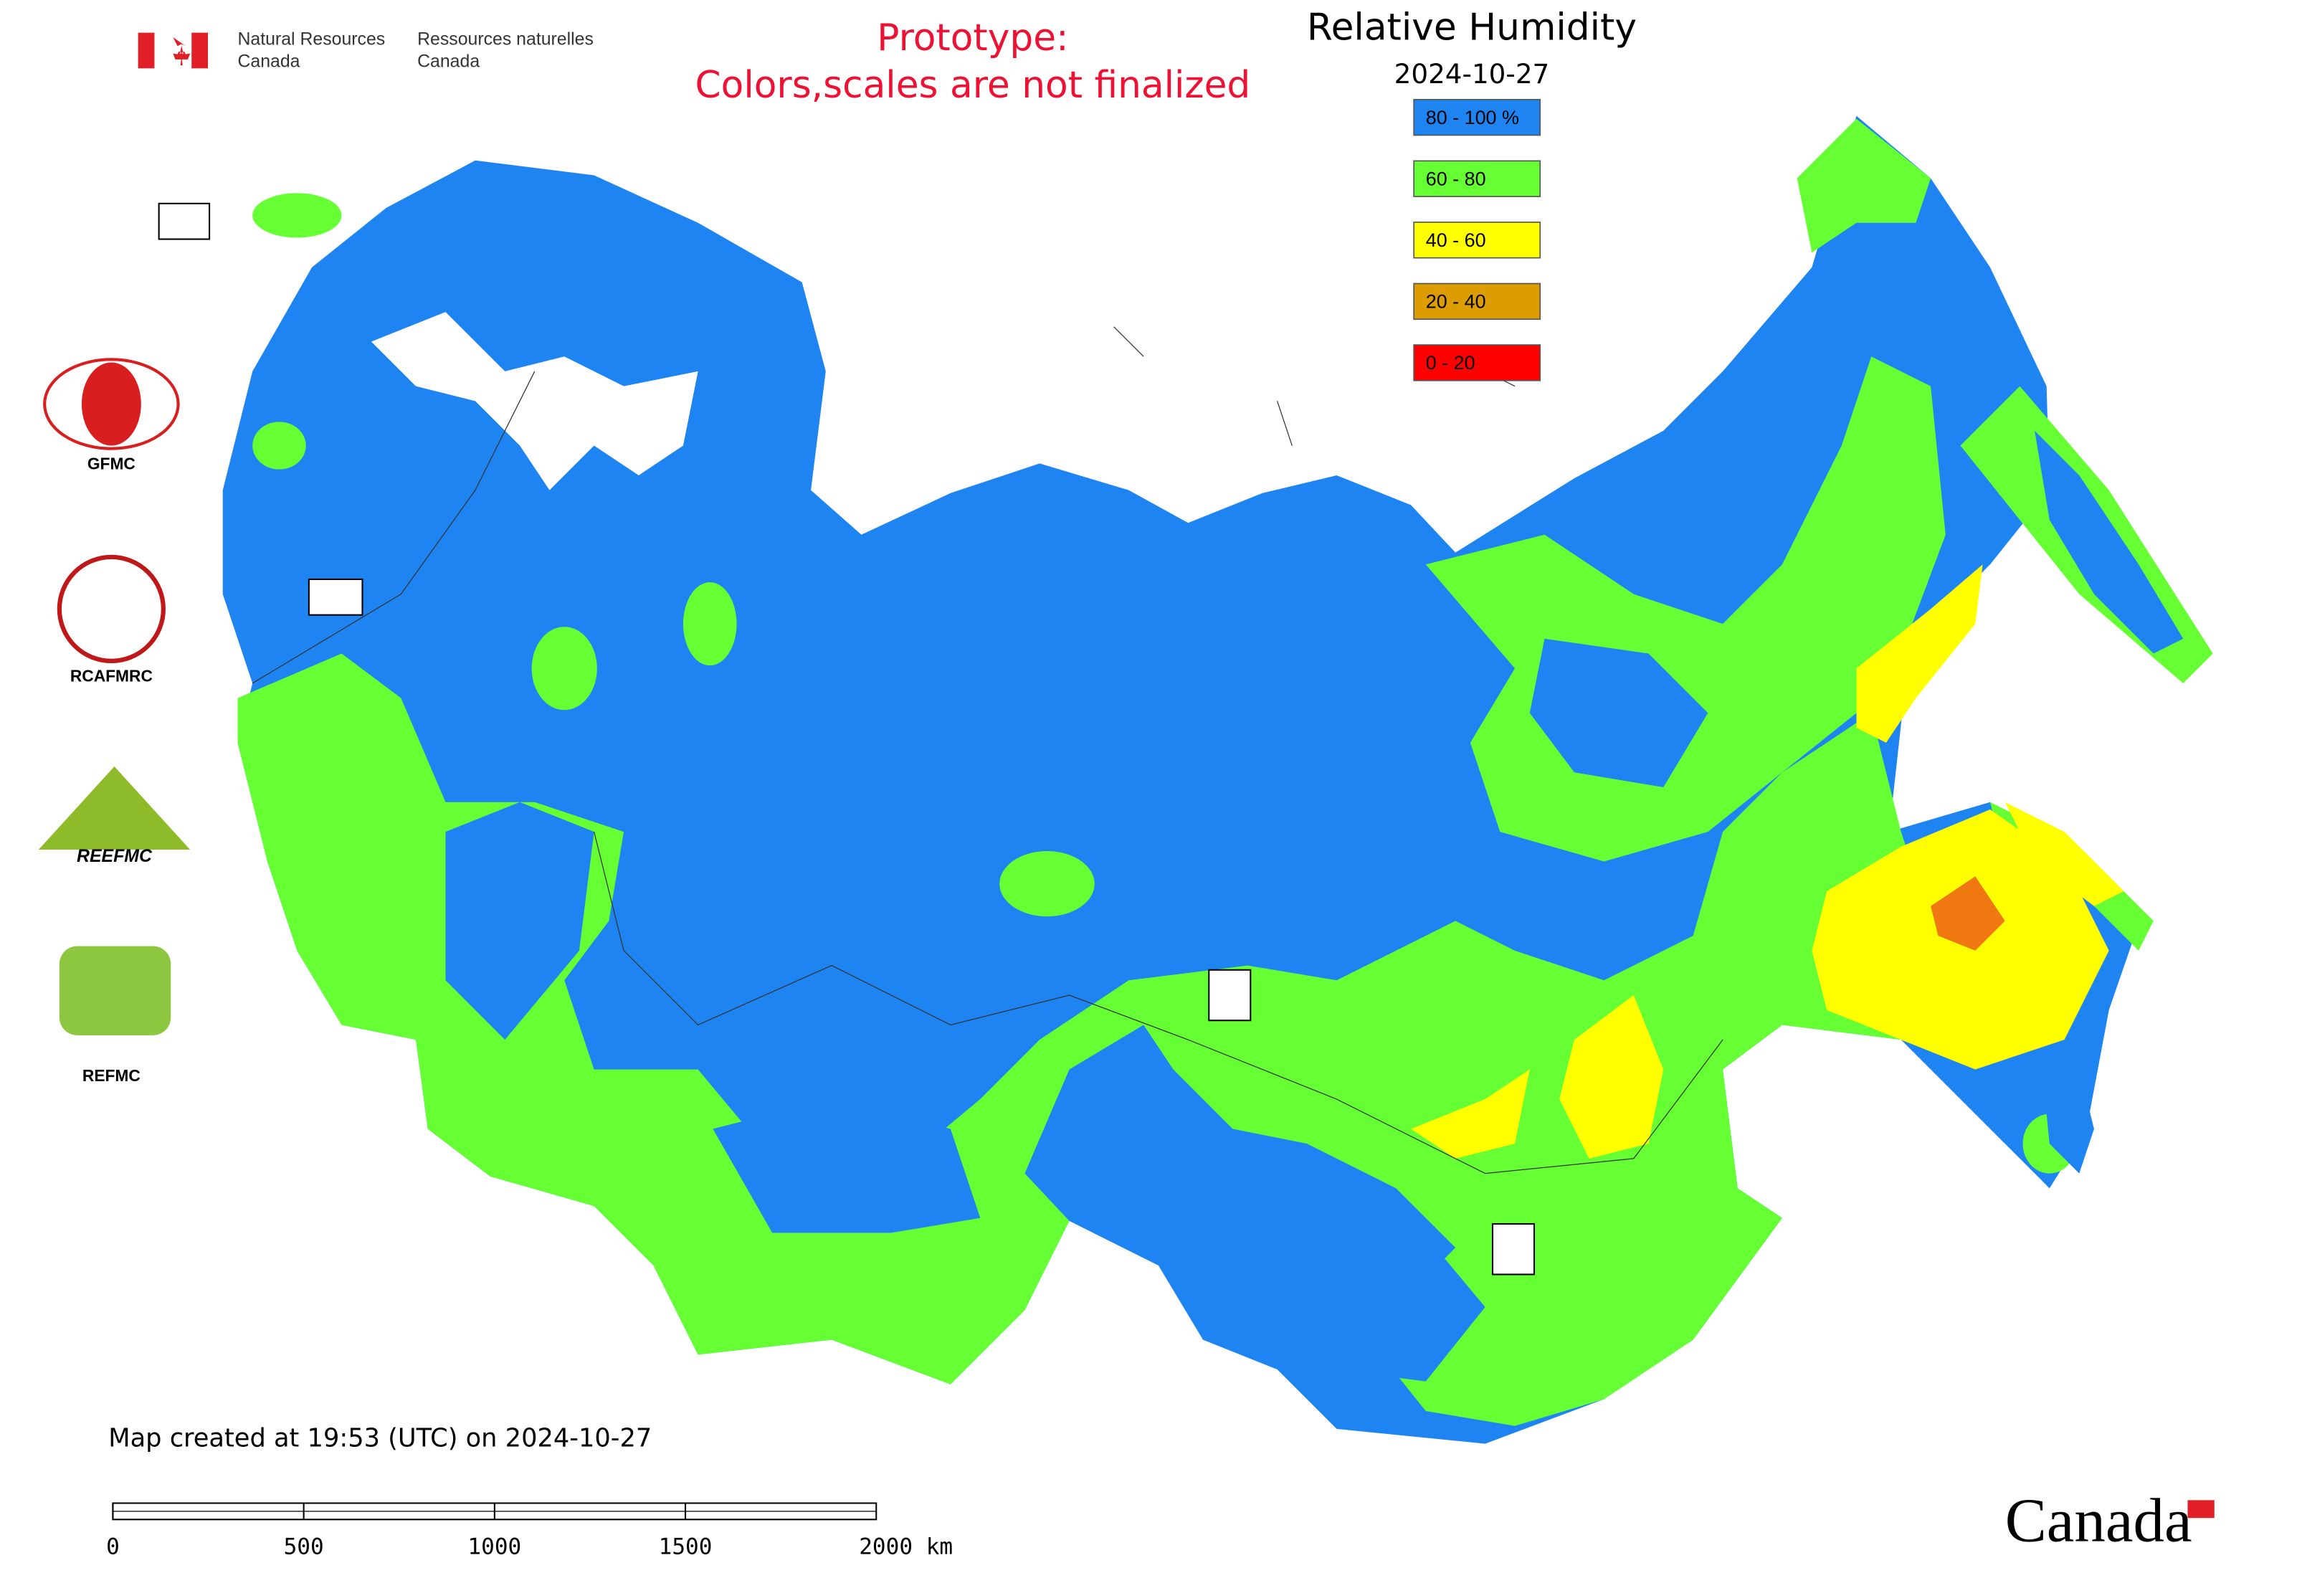  What do you see at coordinates (111, 463) in the screenshot?
I see `logo-label: GFMC` at bounding box center [111, 463].